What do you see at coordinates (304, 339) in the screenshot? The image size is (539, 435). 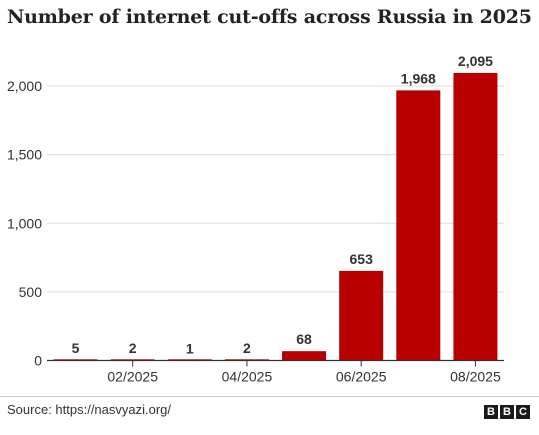 I see `bar-value-label: 68` at bounding box center [304, 339].